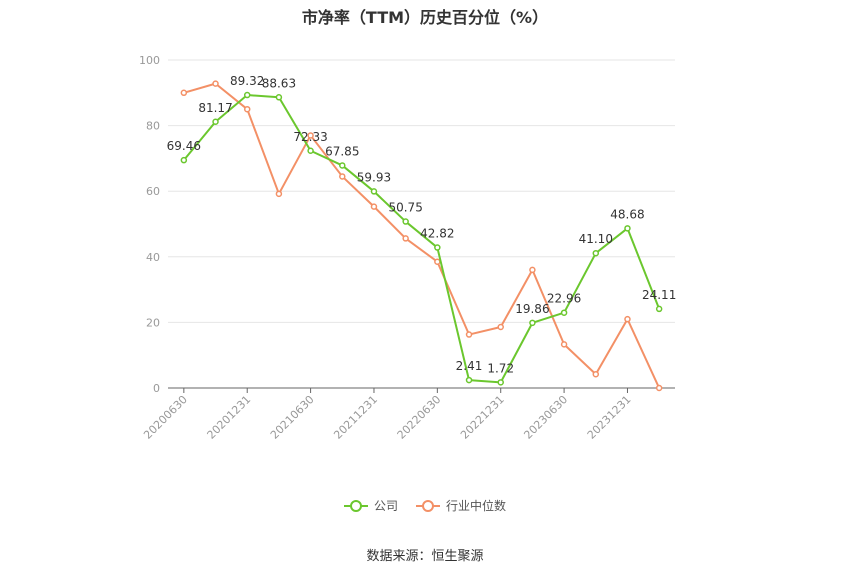 The height and width of the screenshot is (575, 850). I want to click on data-label-company: 72.33, so click(310, 137).